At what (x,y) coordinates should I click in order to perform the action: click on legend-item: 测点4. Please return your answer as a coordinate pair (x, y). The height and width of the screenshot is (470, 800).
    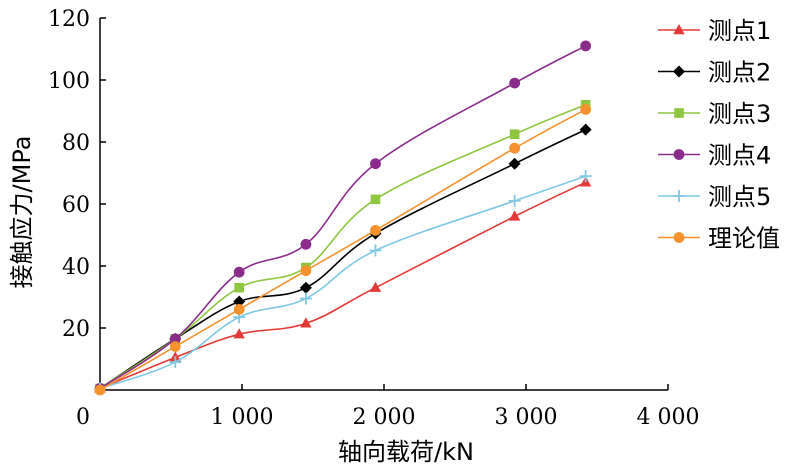
    Looking at the image, I should click on (714, 156).